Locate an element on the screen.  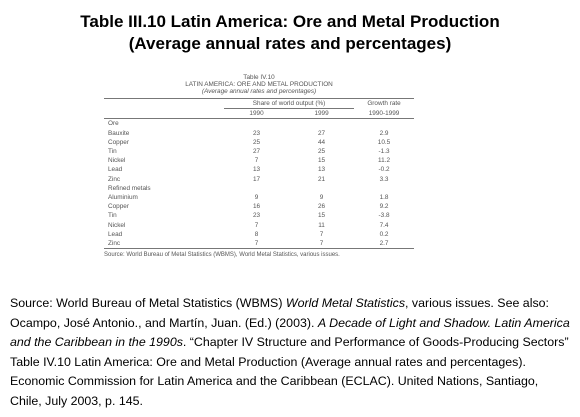
cell: 0.2 is located at coordinates (384, 234).